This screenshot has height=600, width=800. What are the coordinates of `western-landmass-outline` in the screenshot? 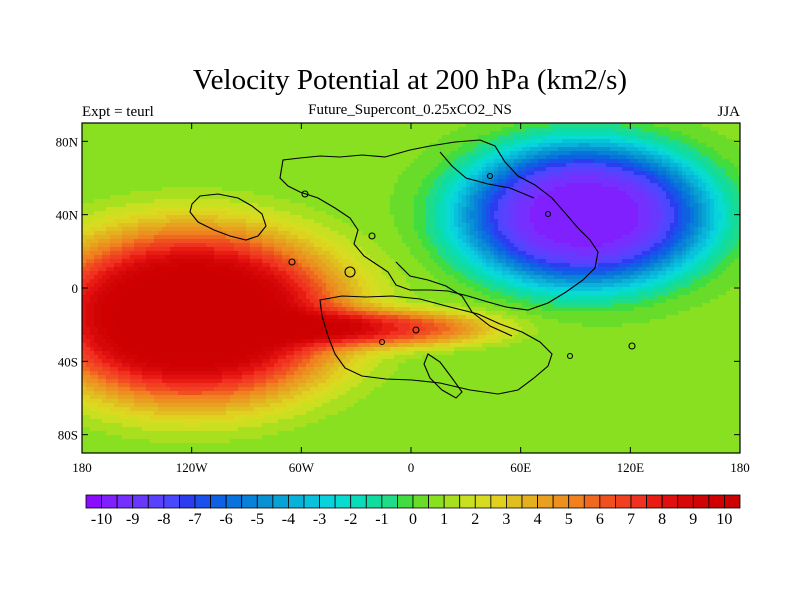 It's located at (228, 217).